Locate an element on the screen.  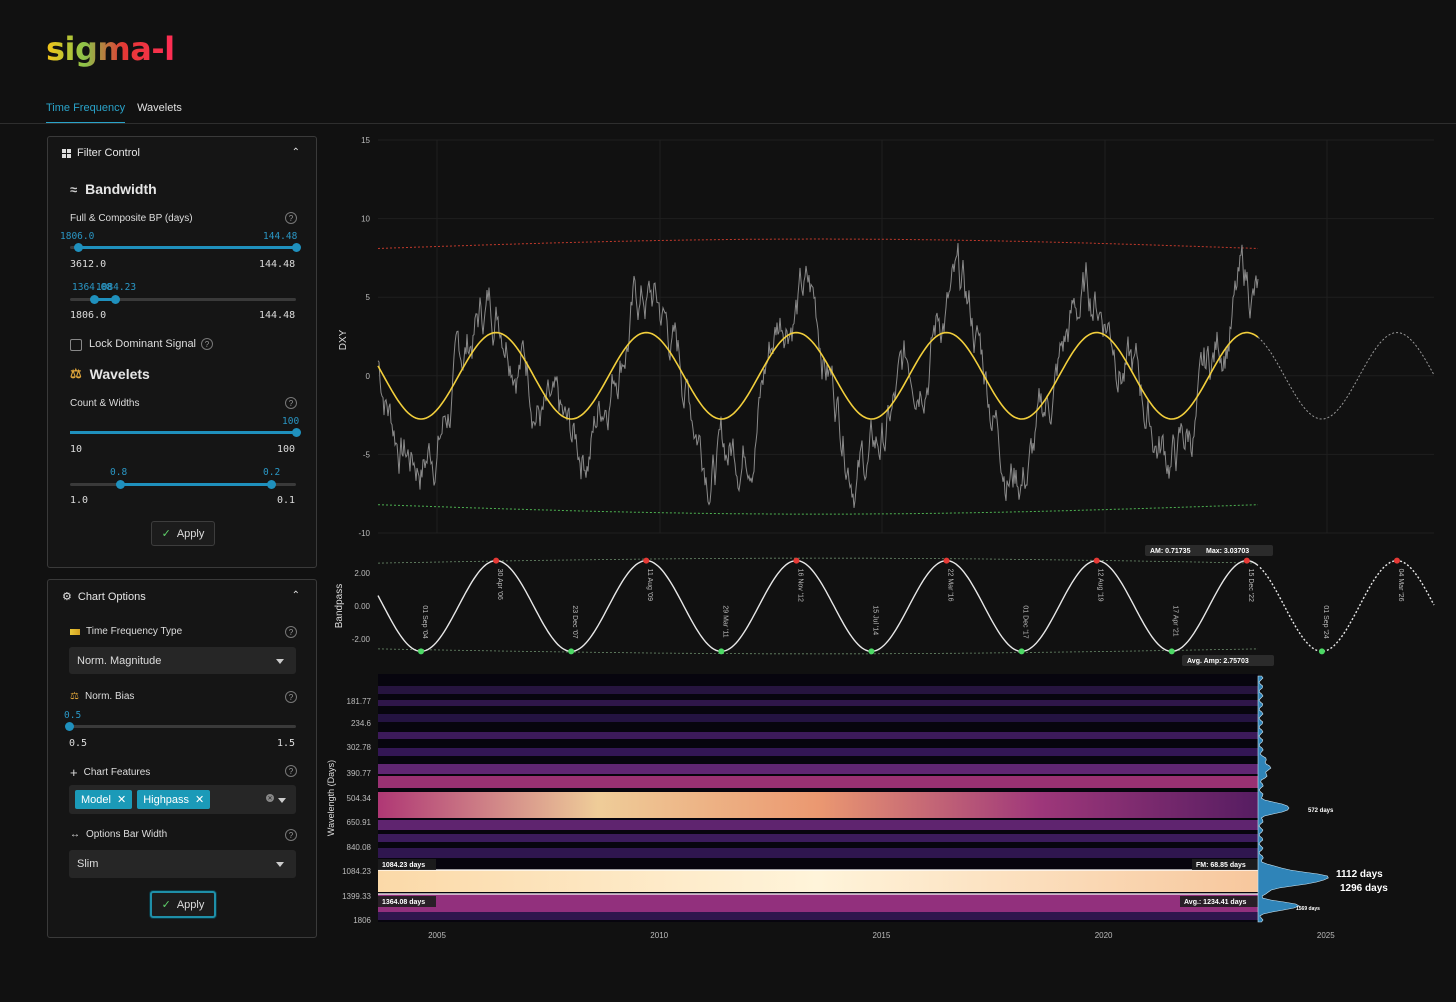
slider3-value: 100 is located at coordinates (291, 421).